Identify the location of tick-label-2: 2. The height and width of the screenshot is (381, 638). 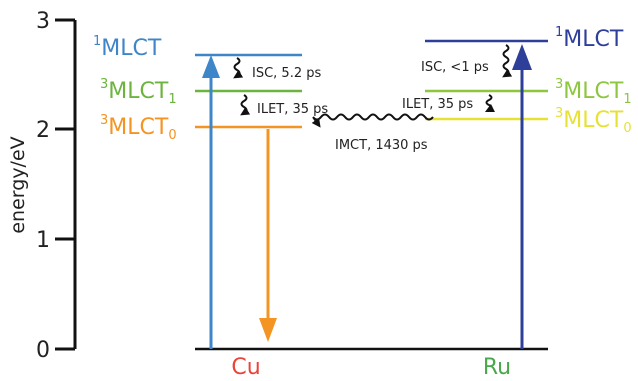
(43, 130).